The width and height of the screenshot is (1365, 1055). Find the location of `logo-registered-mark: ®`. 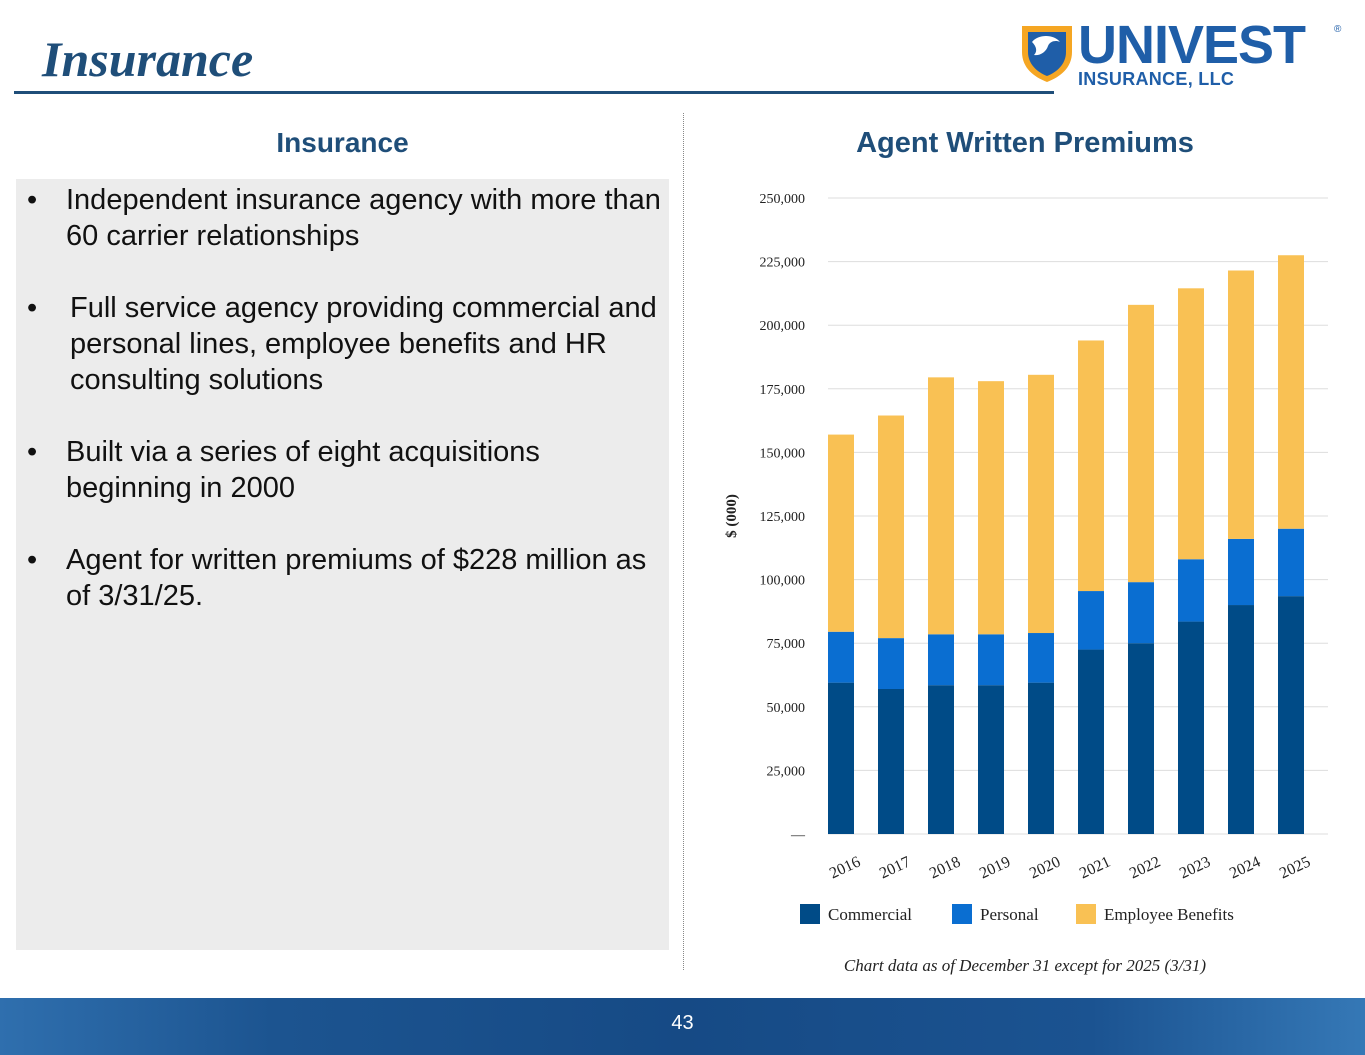

logo-registered-mark: ® is located at coordinates (1338, 29).